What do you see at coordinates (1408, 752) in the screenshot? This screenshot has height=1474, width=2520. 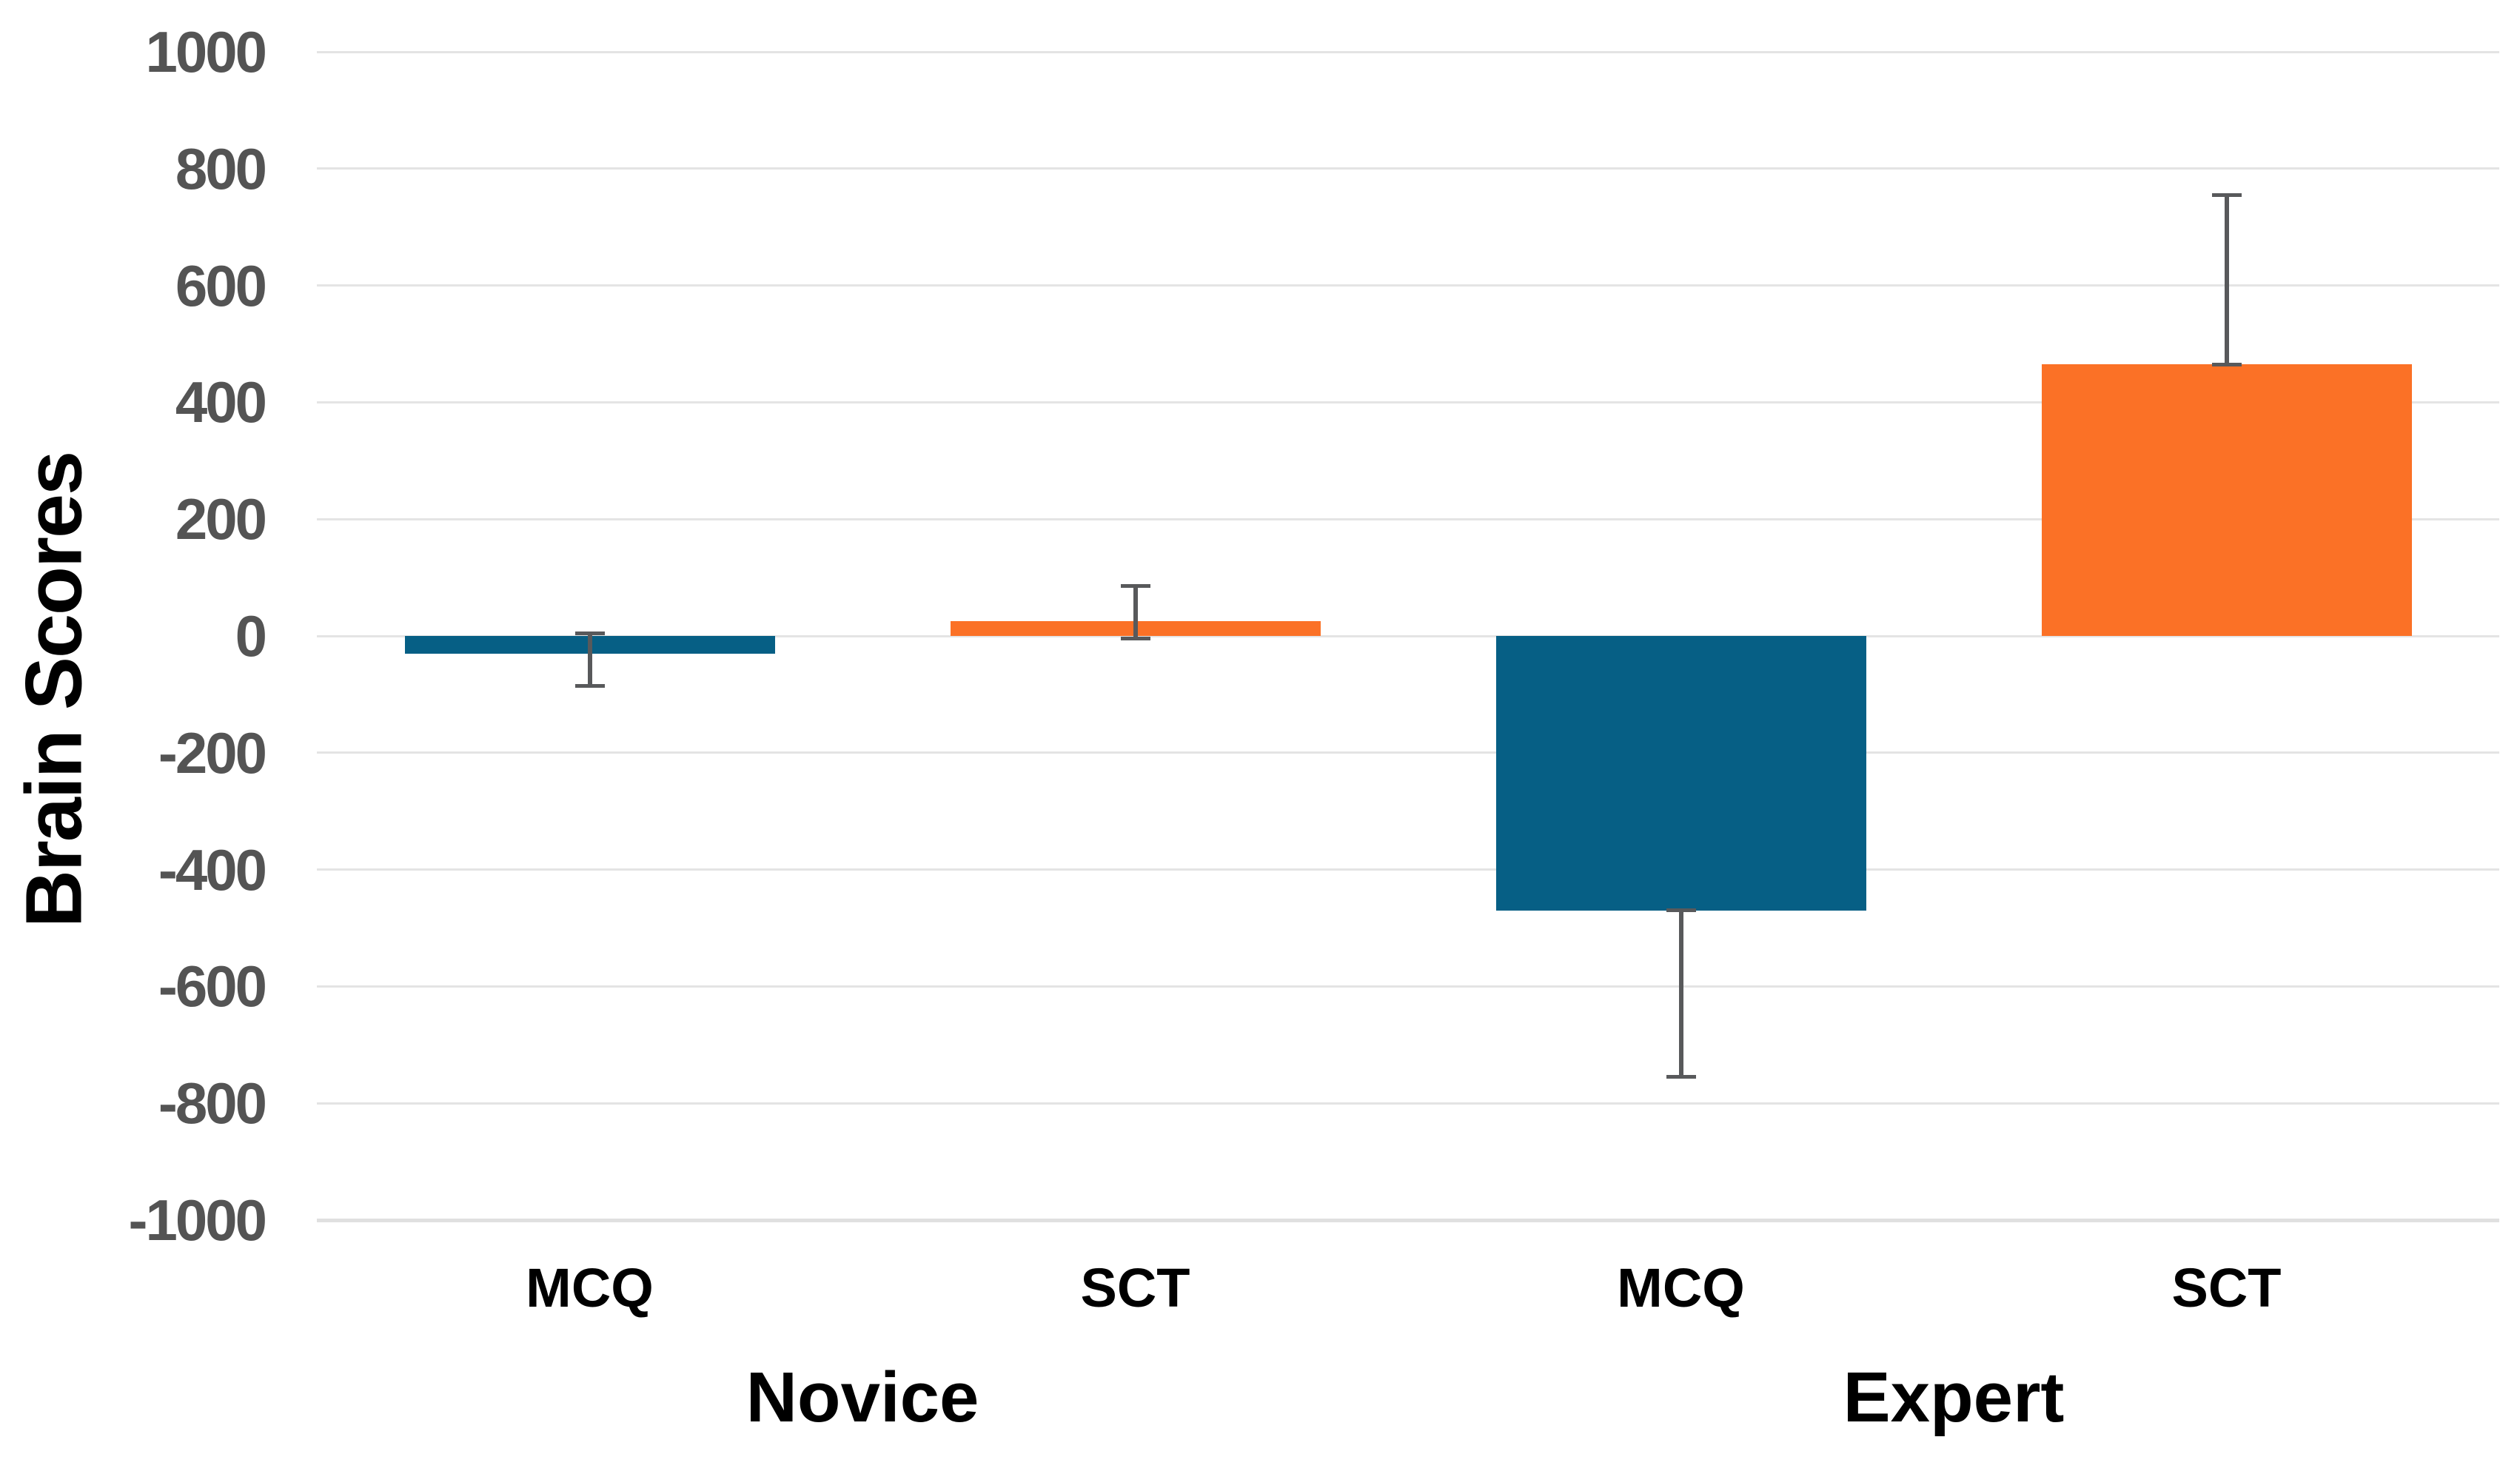 I see `gridline-y--200` at bounding box center [1408, 752].